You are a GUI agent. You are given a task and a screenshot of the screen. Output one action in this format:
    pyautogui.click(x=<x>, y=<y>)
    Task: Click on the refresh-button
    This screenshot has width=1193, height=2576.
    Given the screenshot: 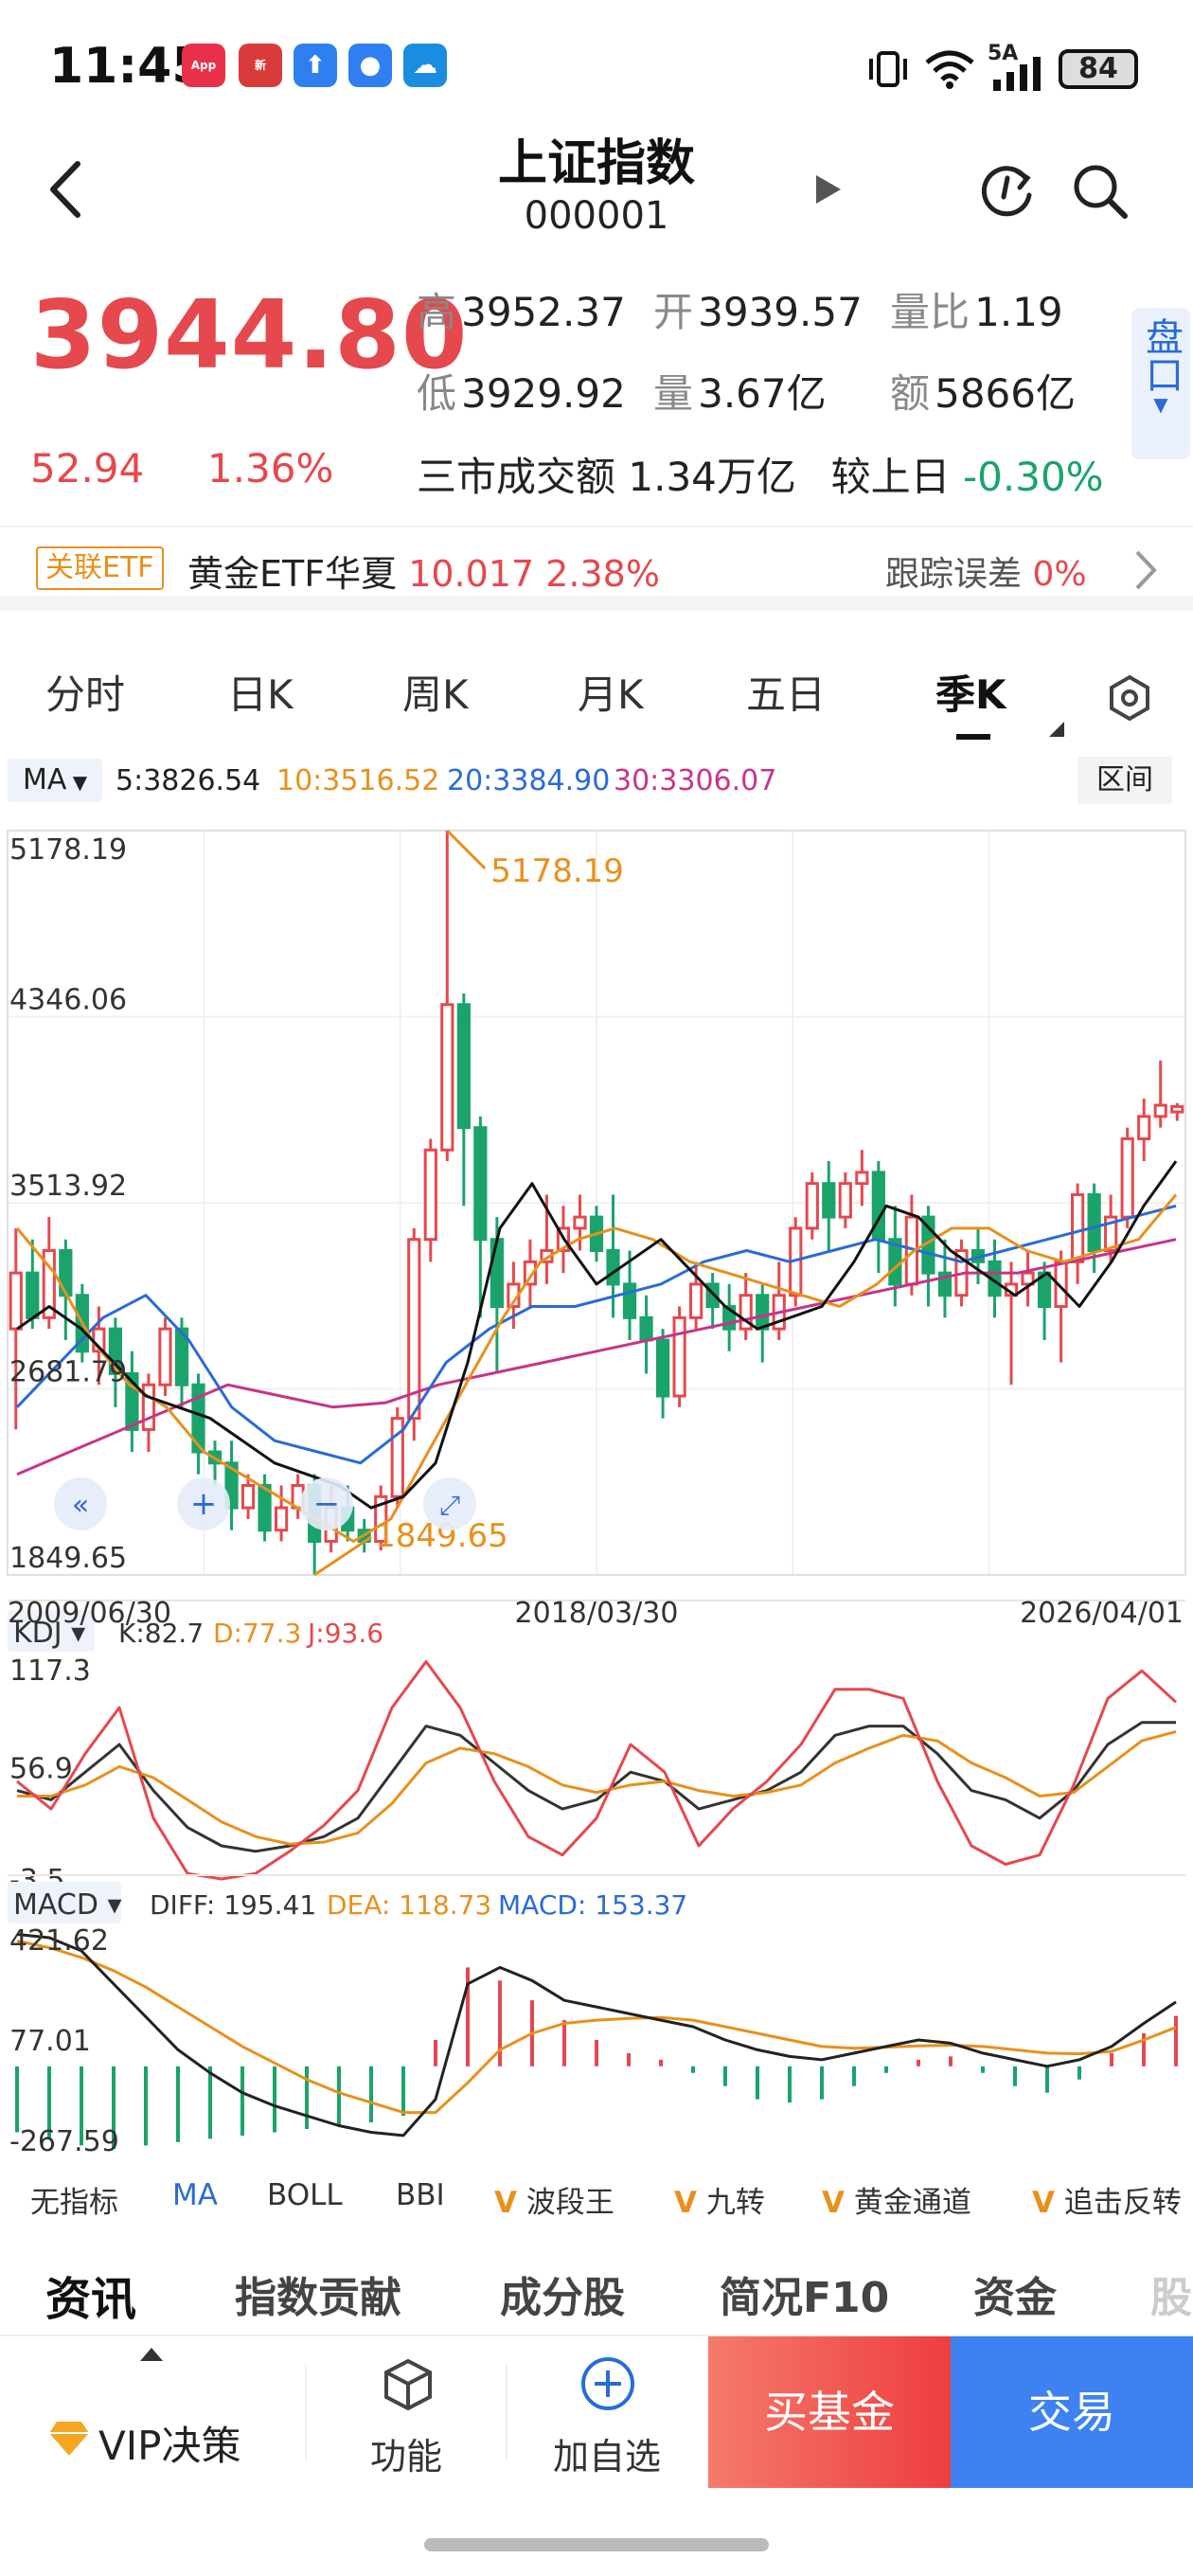 What is the action you would take?
    pyautogui.click(x=1007, y=190)
    